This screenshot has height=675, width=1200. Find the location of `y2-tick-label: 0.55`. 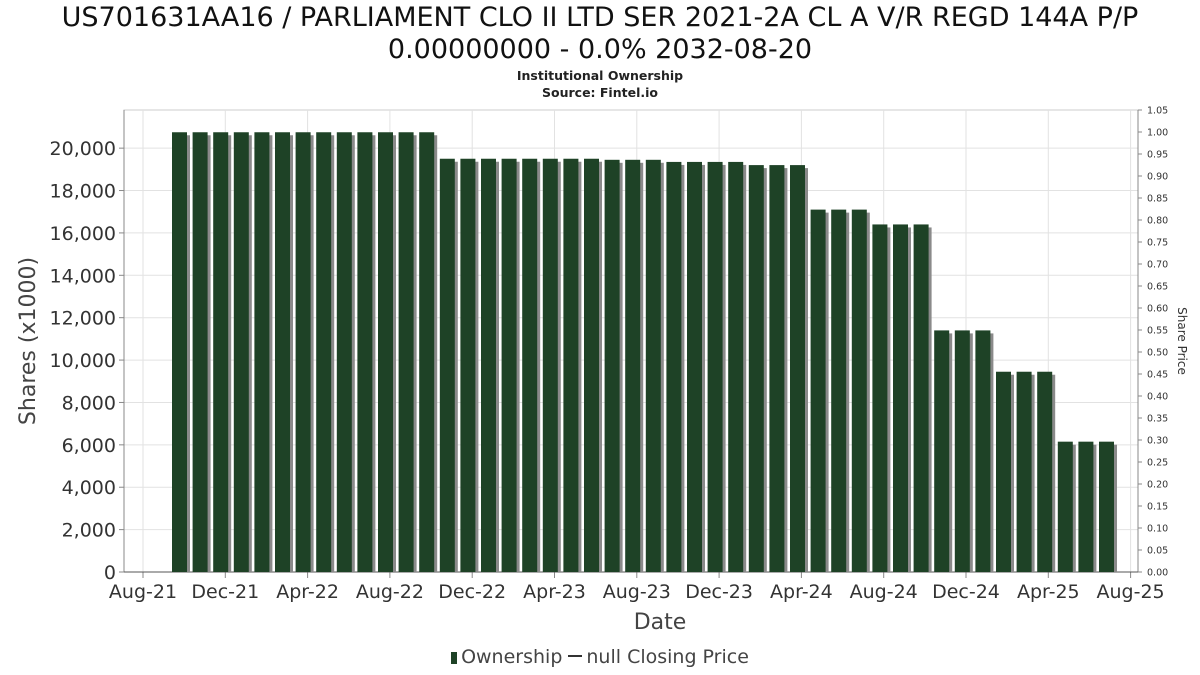

y2-tick-label: 0.55 is located at coordinates (1157, 331).